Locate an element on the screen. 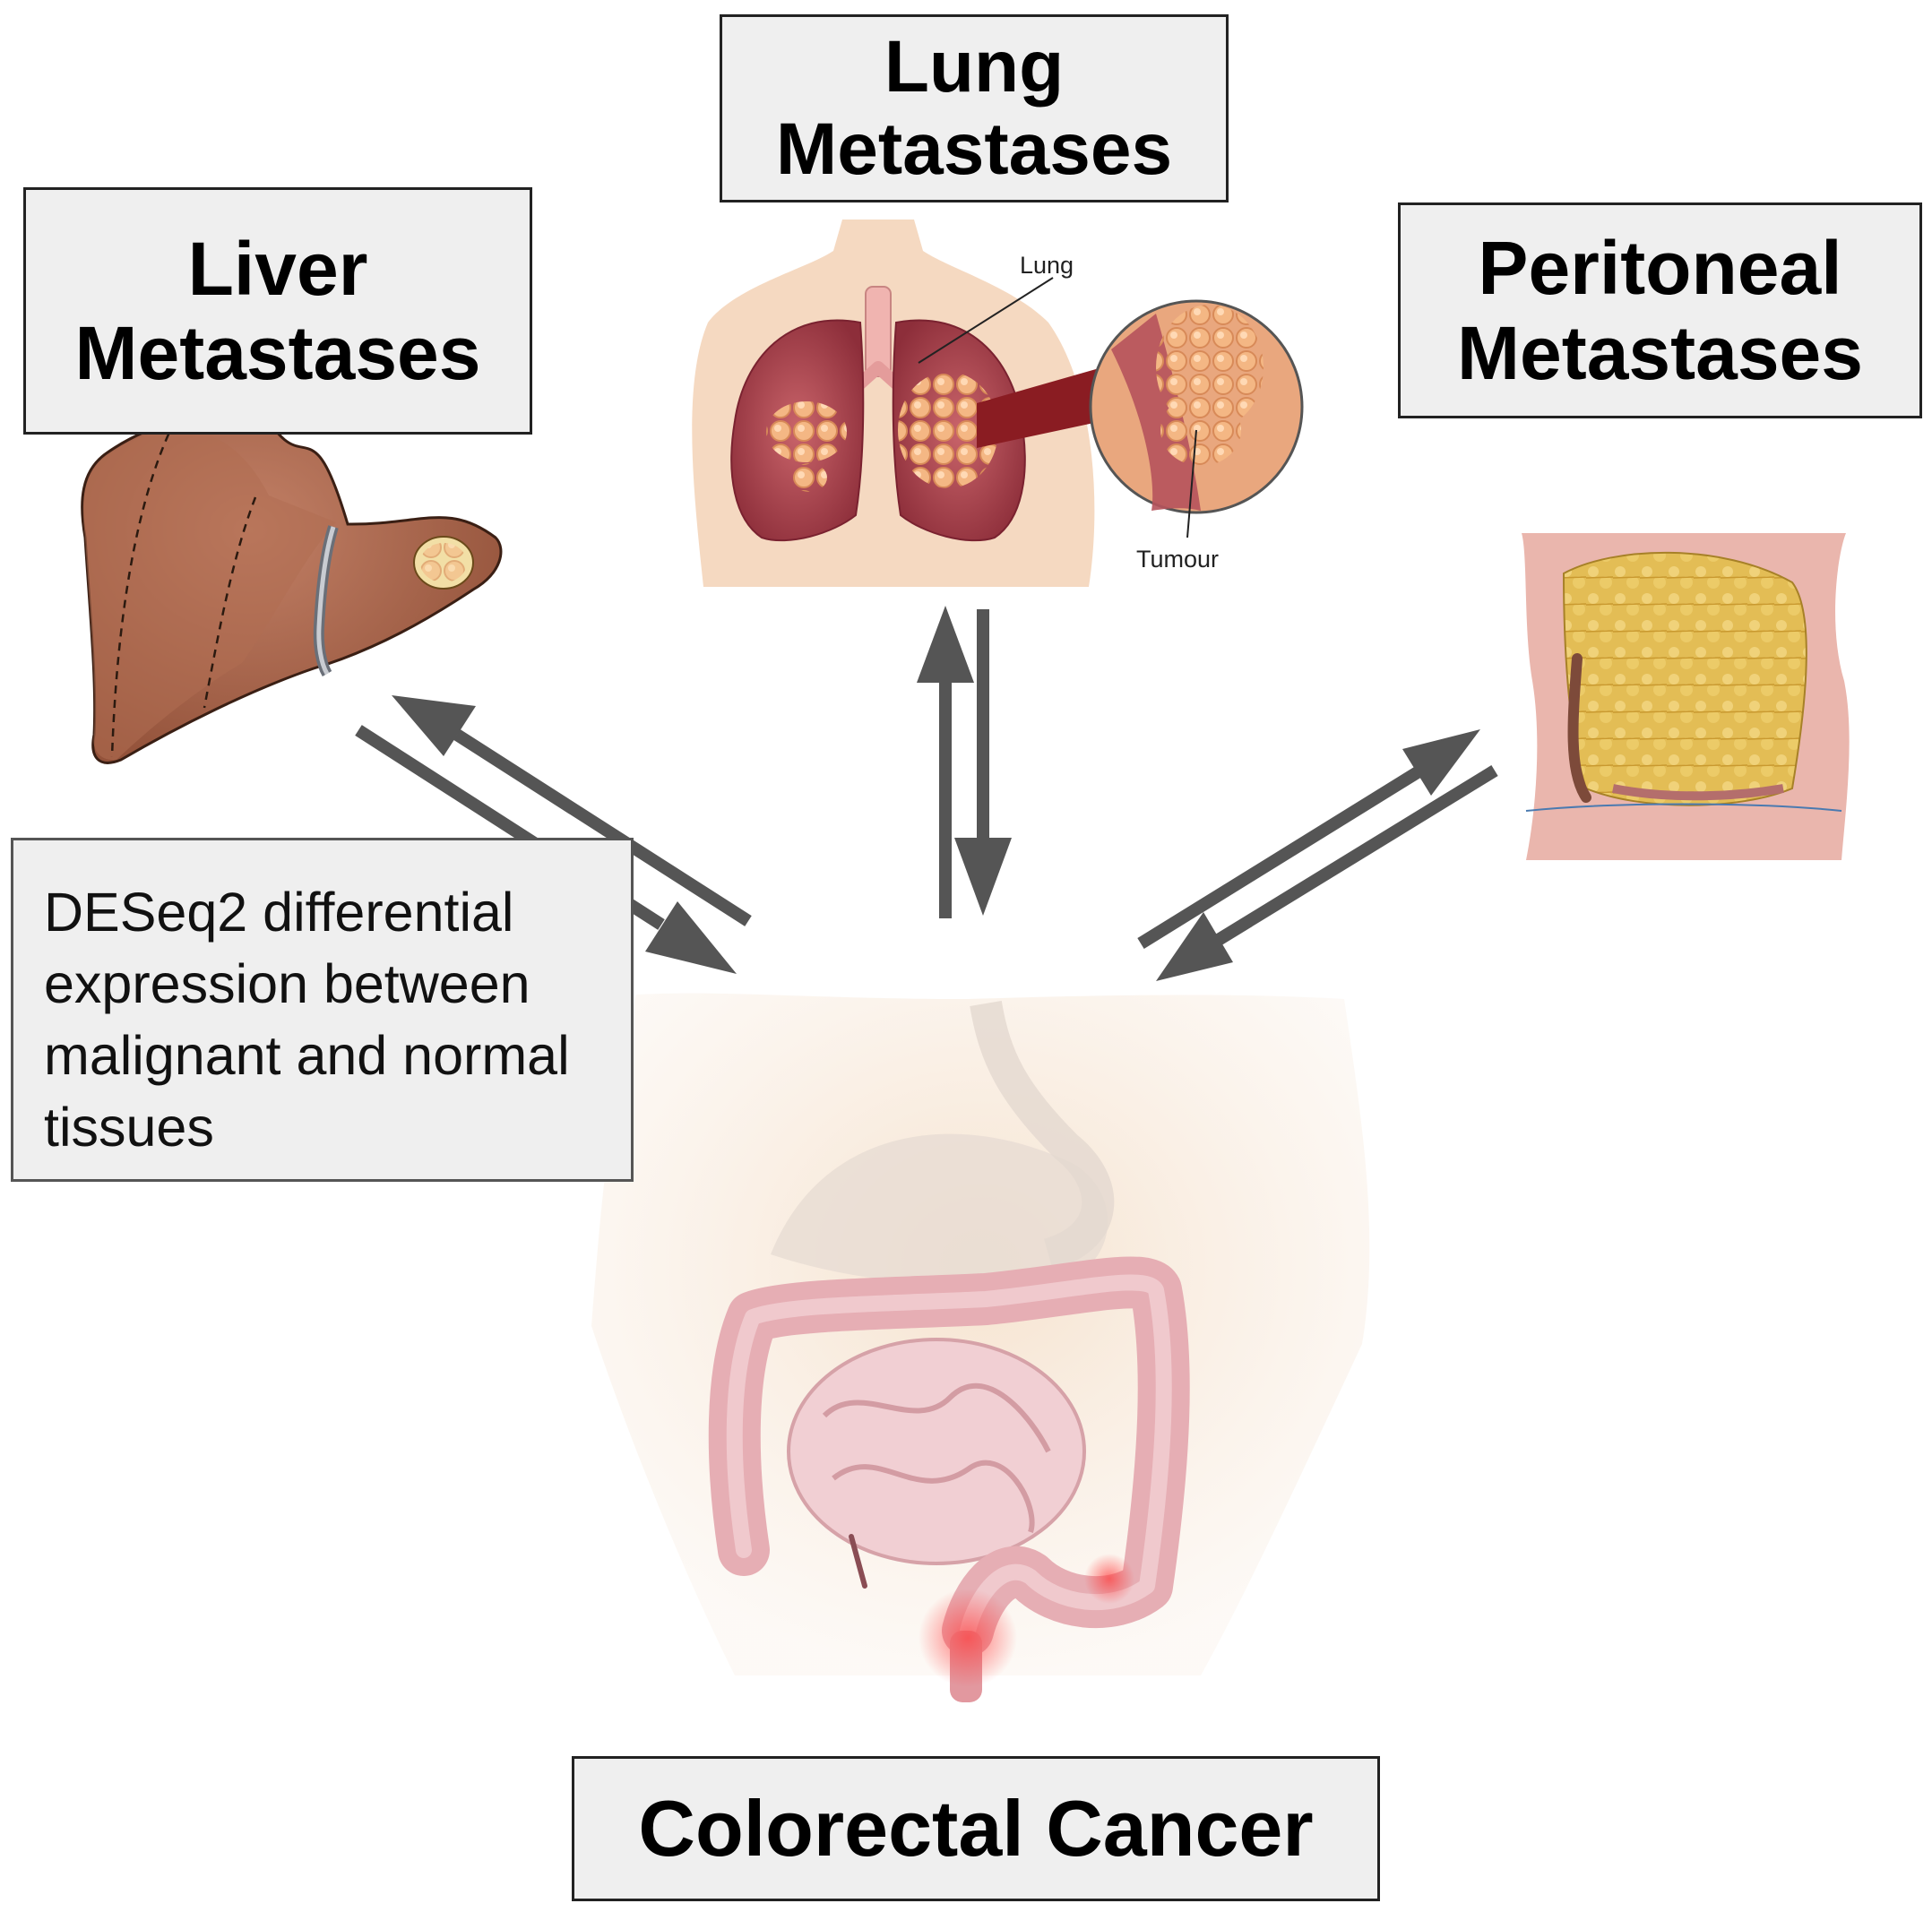 This screenshot has height=1912, width=1932. arrow-lung-to-colorectal is located at coordinates (983, 763).